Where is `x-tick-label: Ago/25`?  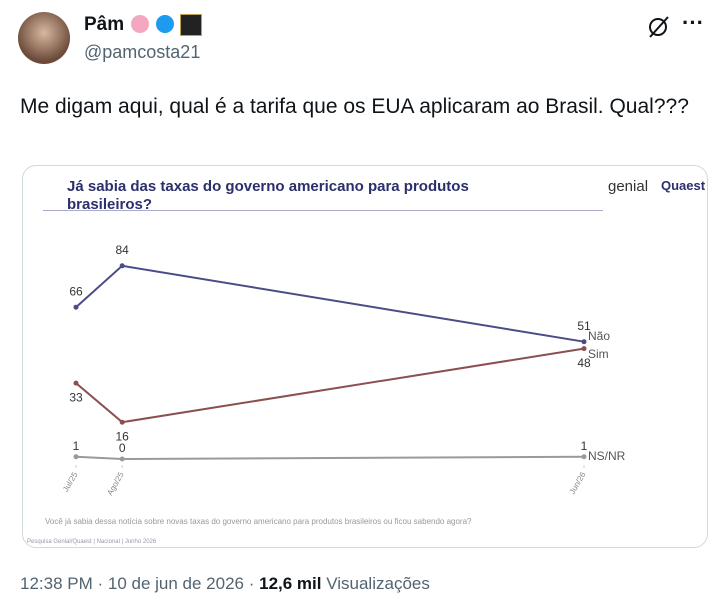 x-tick-label: Ago/25 is located at coordinates (115, 483).